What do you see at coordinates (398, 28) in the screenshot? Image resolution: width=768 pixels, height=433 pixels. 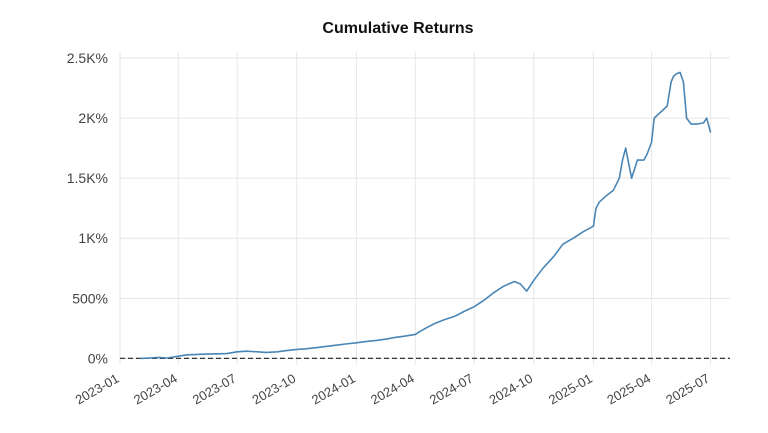 I see `chart-title: Cumulative Returns` at bounding box center [398, 28].